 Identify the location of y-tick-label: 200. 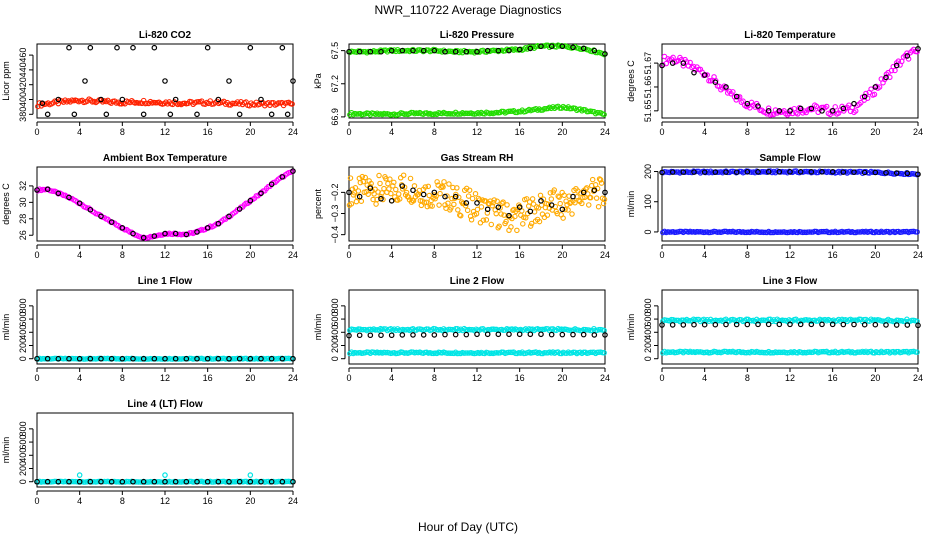
(335, 345).